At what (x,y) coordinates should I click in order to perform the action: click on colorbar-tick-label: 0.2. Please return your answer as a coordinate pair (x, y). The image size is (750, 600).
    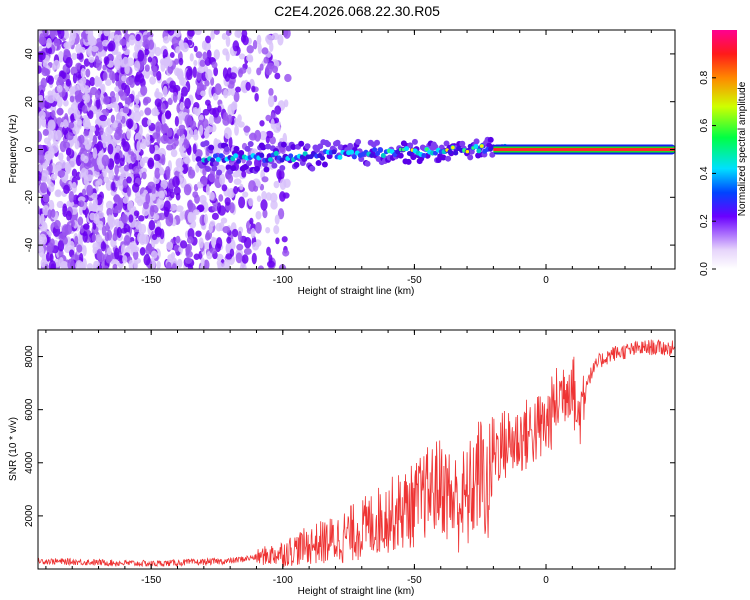
    Looking at the image, I should click on (704, 221).